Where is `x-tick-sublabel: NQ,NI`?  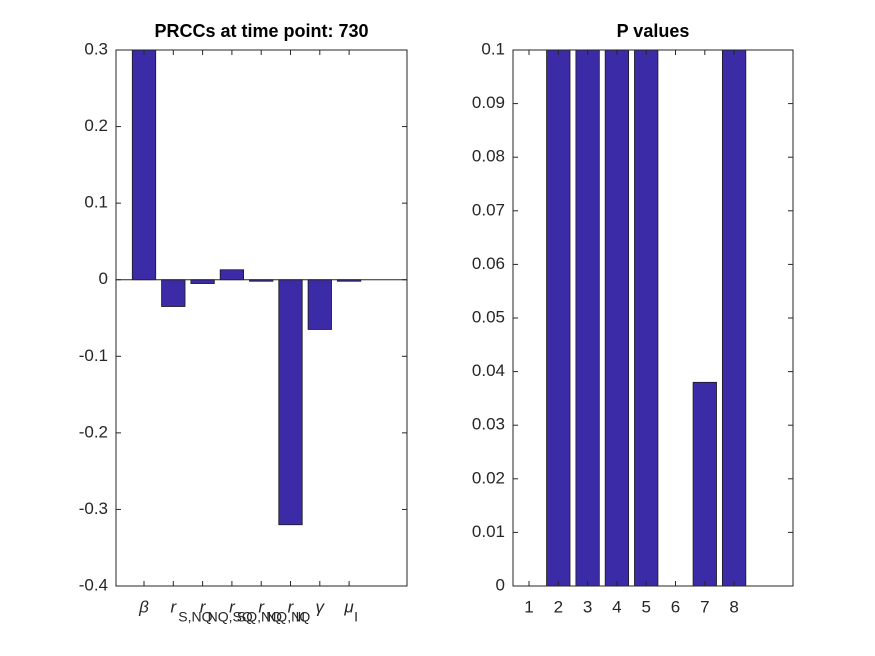
x-tick-sublabel: NQ,NI is located at coordinates (285, 617).